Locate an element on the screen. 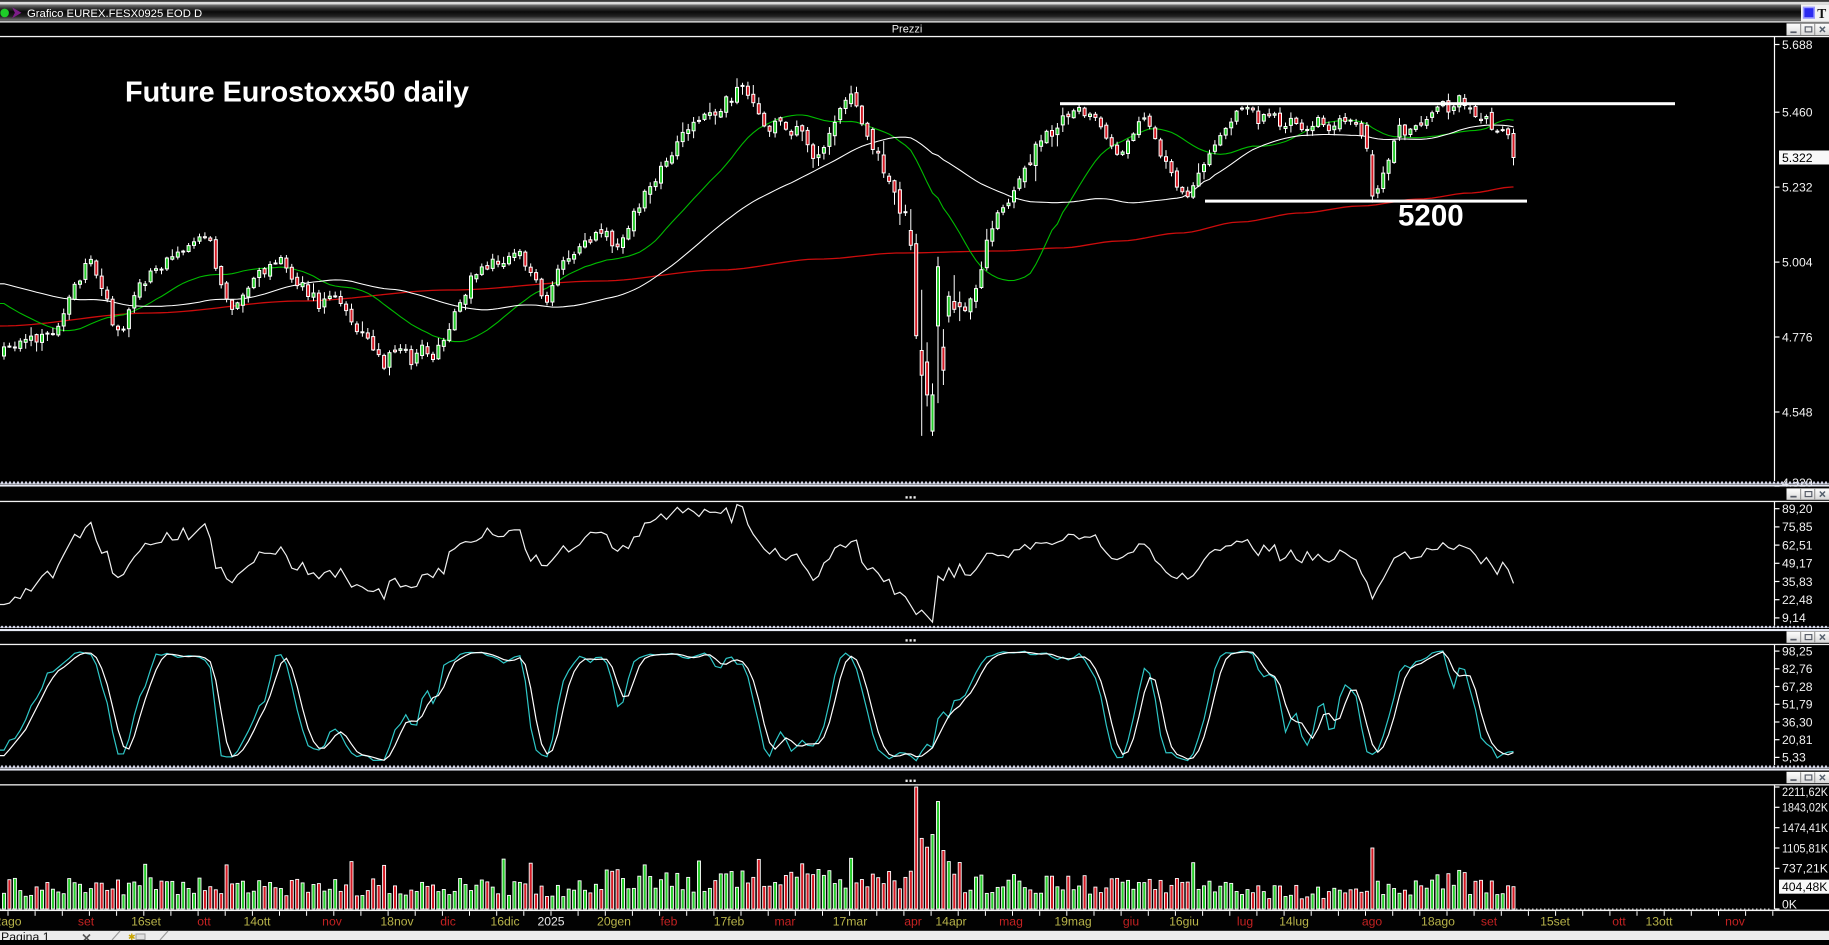 Image resolution: width=1829 pixels, height=945 pixels. svg-text: 51,79 is located at coordinates (1797, 705).